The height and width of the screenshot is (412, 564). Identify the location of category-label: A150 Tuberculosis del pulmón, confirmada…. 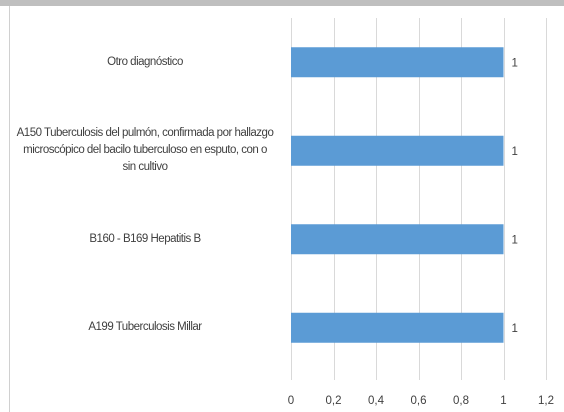
(145, 150).